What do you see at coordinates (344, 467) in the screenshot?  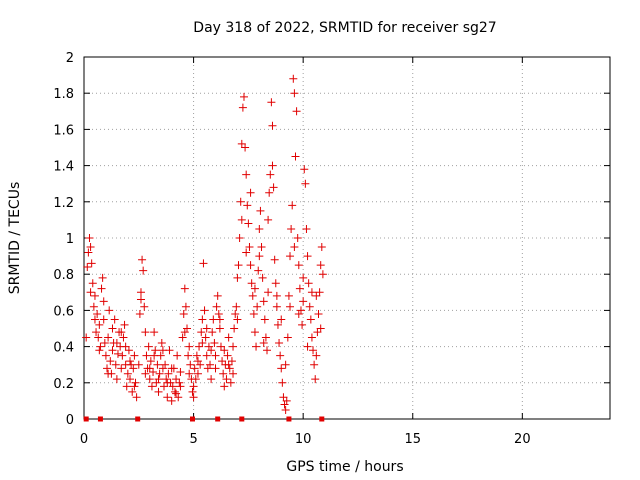 I see `x-axis-label: GPS time / hours` at bounding box center [344, 467].